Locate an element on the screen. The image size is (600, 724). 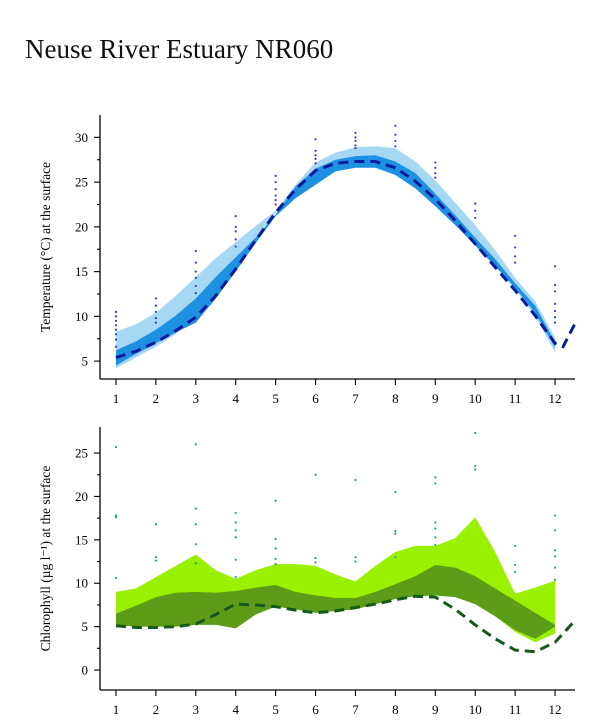
chl-y-tick-label: 10 is located at coordinates (81, 583).